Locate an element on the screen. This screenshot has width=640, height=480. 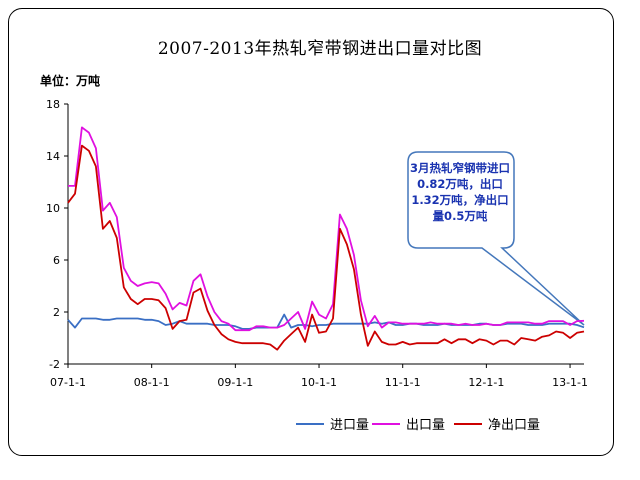
y-tick-label: 2 is located at coordinates (56, 312).